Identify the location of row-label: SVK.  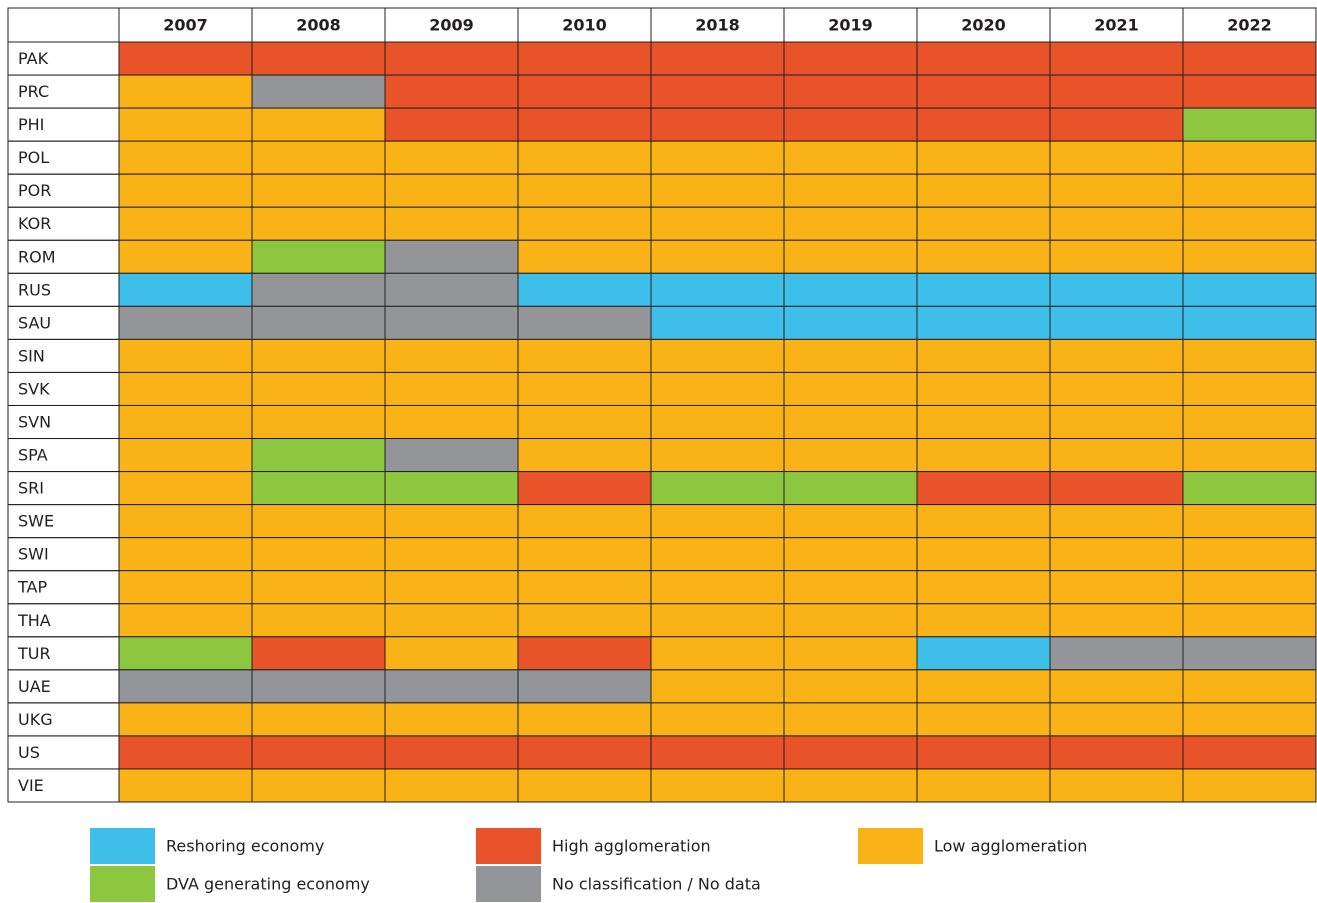
(34, 388).